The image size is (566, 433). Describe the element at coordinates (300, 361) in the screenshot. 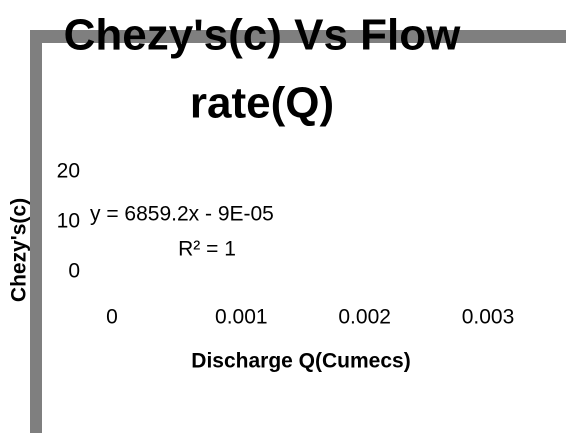

I see `x-axis-label: Discharge Q(Cumecs)` at that location.